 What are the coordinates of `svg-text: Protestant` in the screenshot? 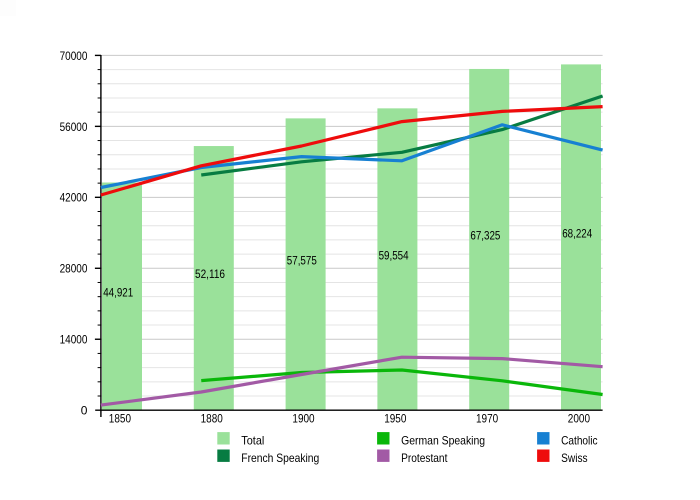 It's located at (424, 458).